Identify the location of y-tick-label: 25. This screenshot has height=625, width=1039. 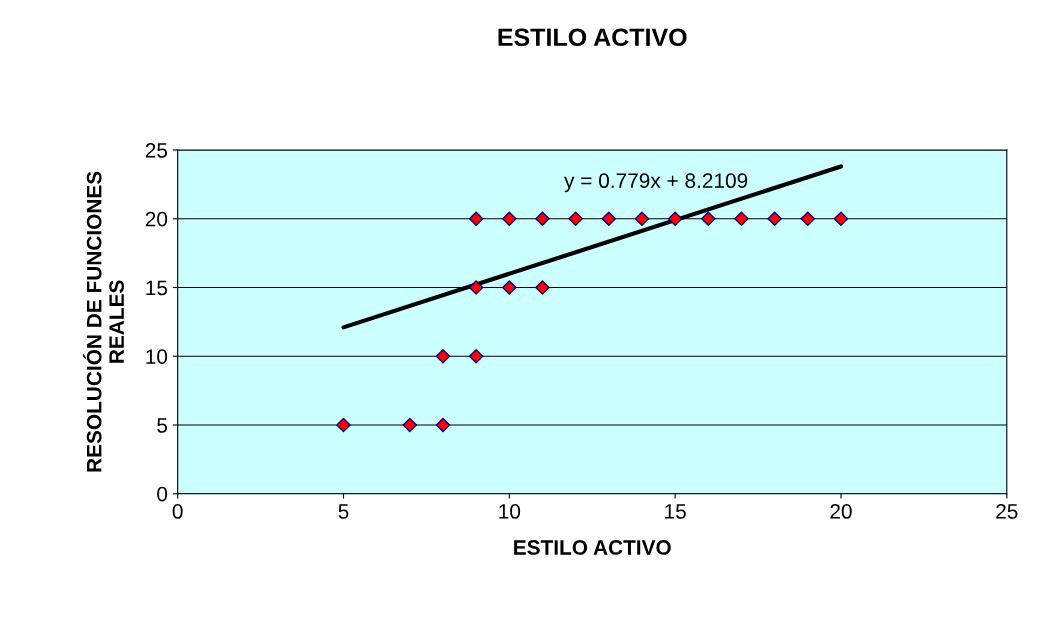
(156, 150).